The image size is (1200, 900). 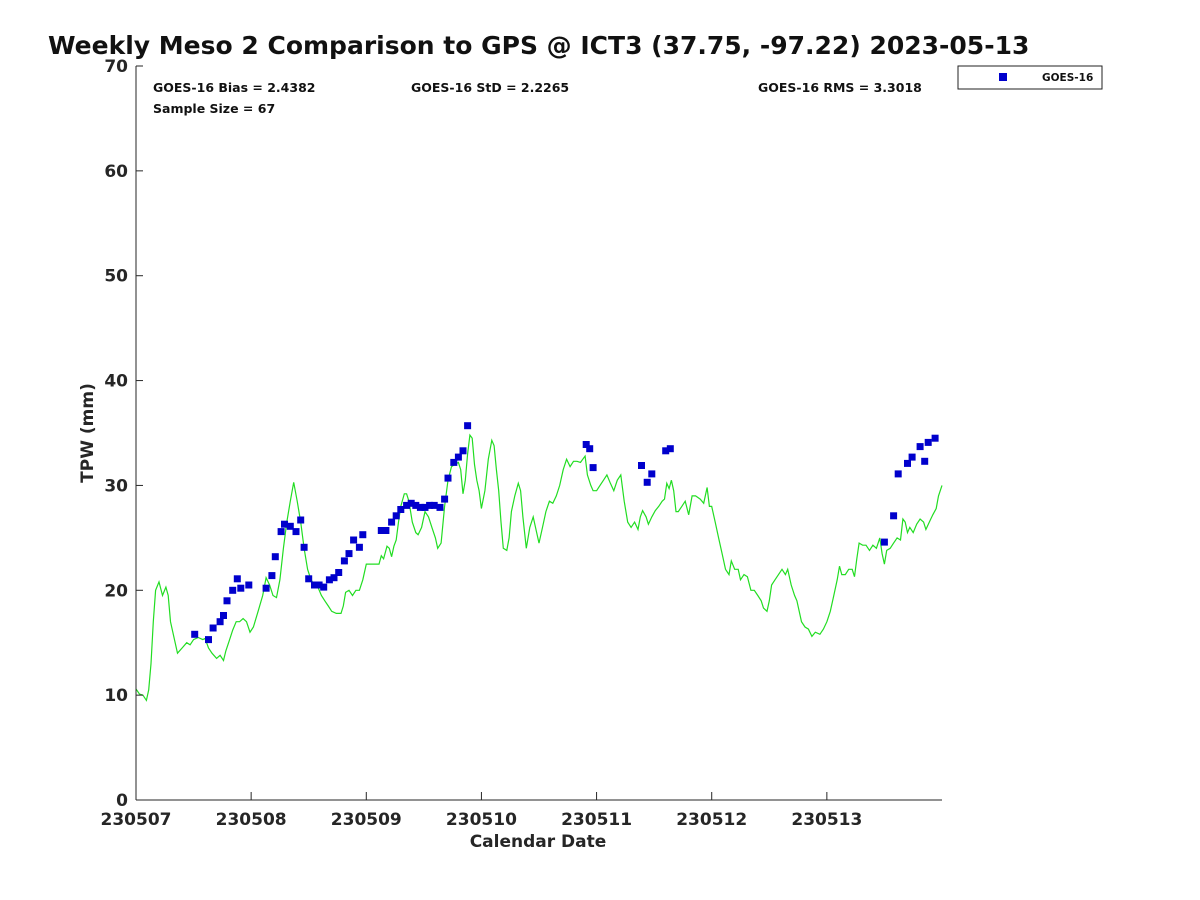 I want to click on y-tick-label: 70, so click(x=116, y=67).